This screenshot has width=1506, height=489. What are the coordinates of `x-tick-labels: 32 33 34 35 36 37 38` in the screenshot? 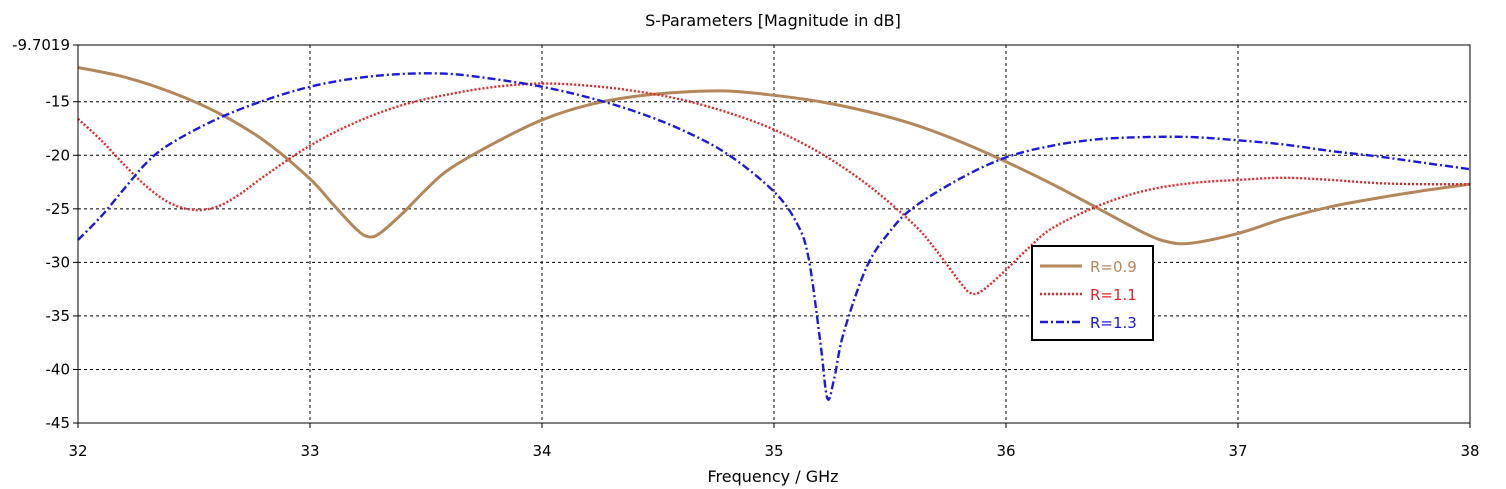 It's located at (774, 441).